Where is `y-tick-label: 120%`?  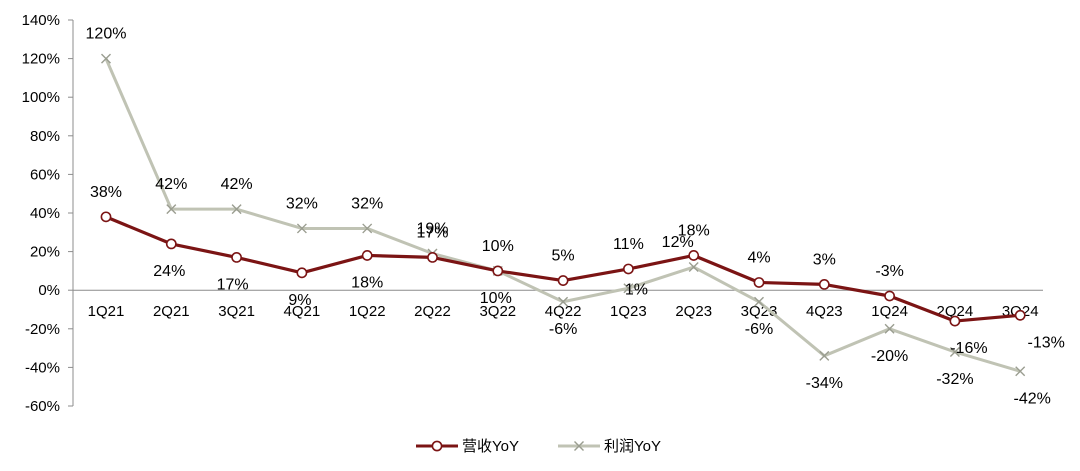
y-tick-label: 120% is located at coordinates (41, 59).